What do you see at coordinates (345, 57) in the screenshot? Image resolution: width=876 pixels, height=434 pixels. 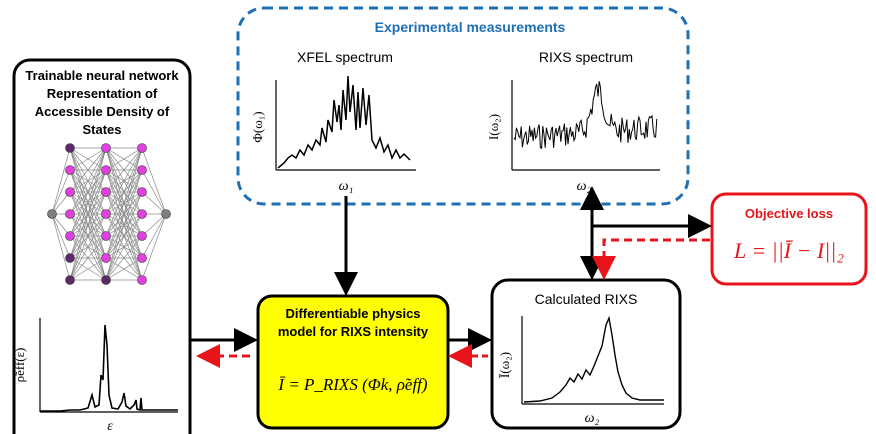 I see `xfel-title: XFEL spectrum` at bounding box center [345, 57].